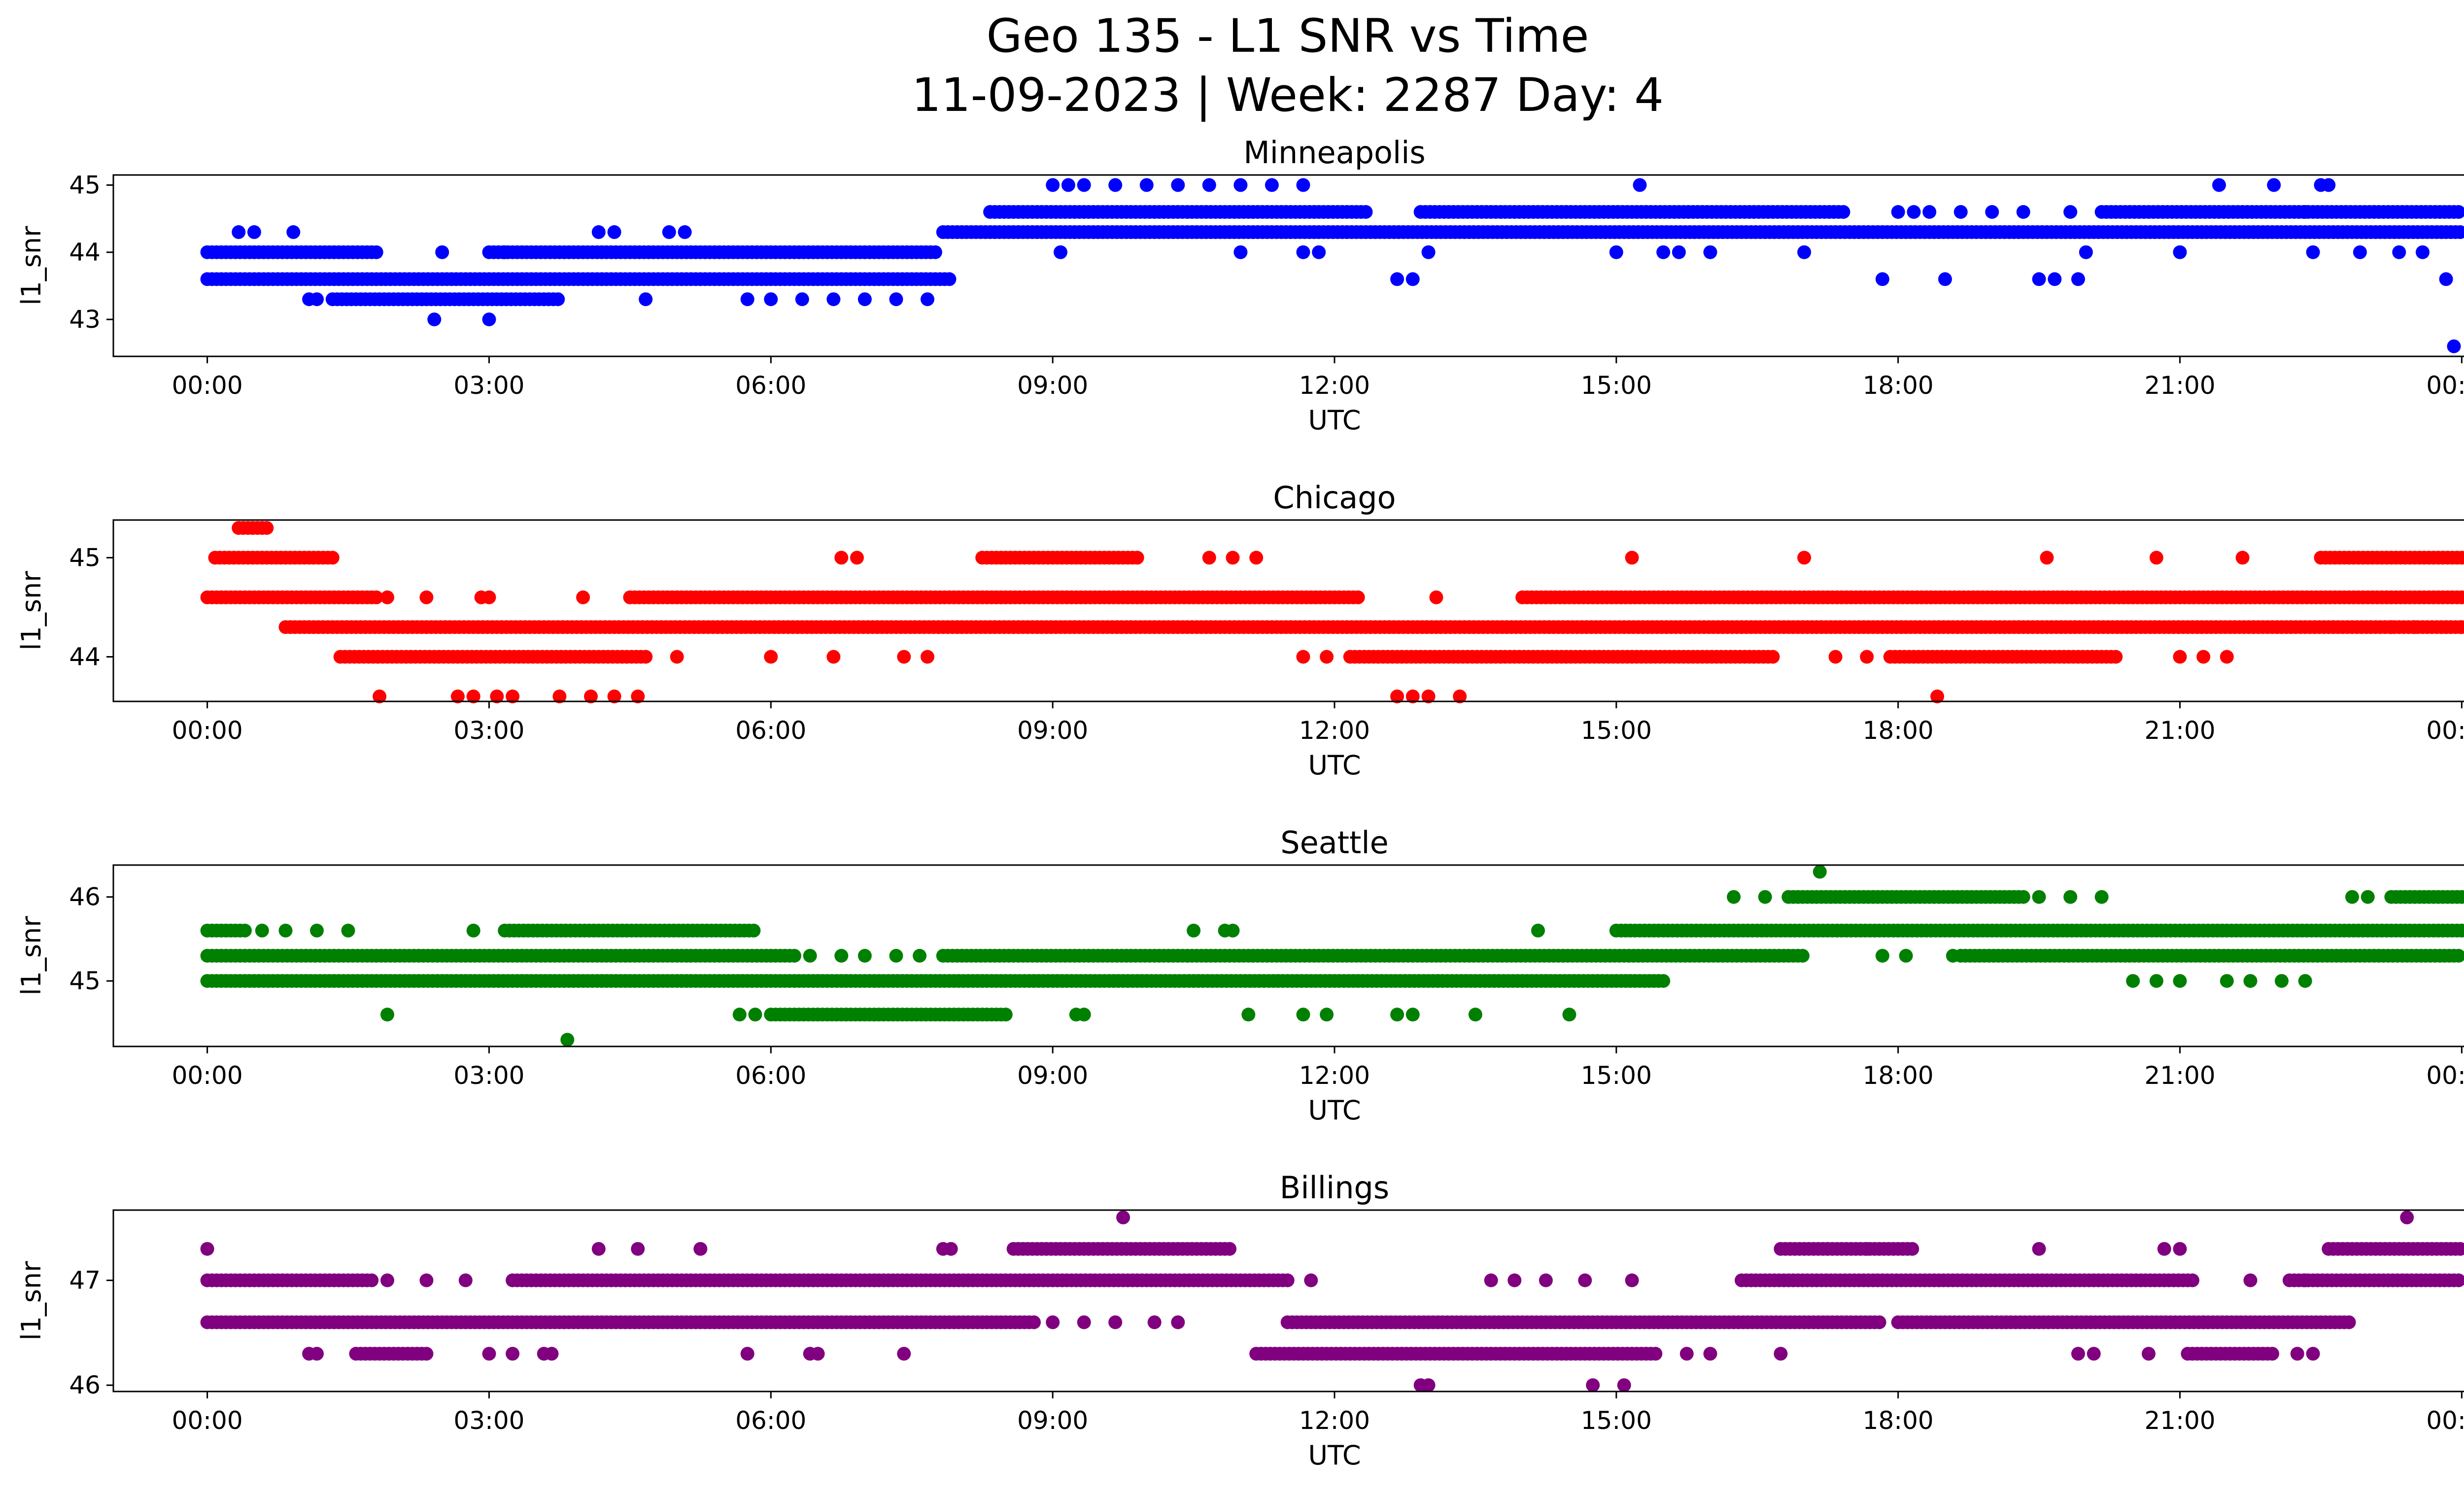 Image resolution: width=2464 pixels, height=1495 pixels. What do you see at coordinates (85, 252) in the screenshot?
I see `y-tick-label: 44` at bounding box center [85, 252].